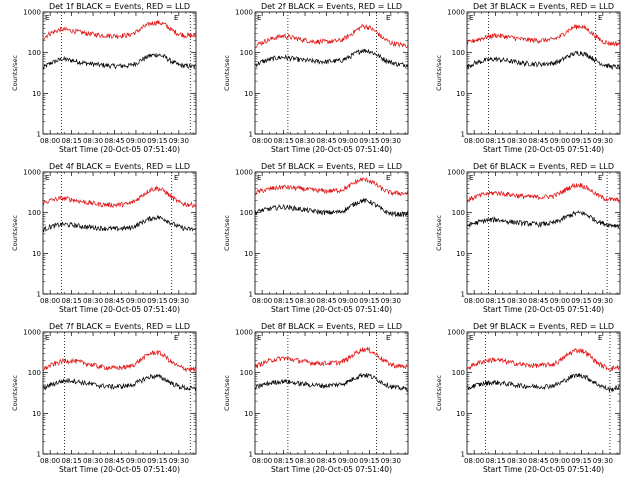  Describe the element at coordinates (331, 6) in the screenshot. I see `panel-title: Det 2f BLACK = Events, RED = LLD` at that location.